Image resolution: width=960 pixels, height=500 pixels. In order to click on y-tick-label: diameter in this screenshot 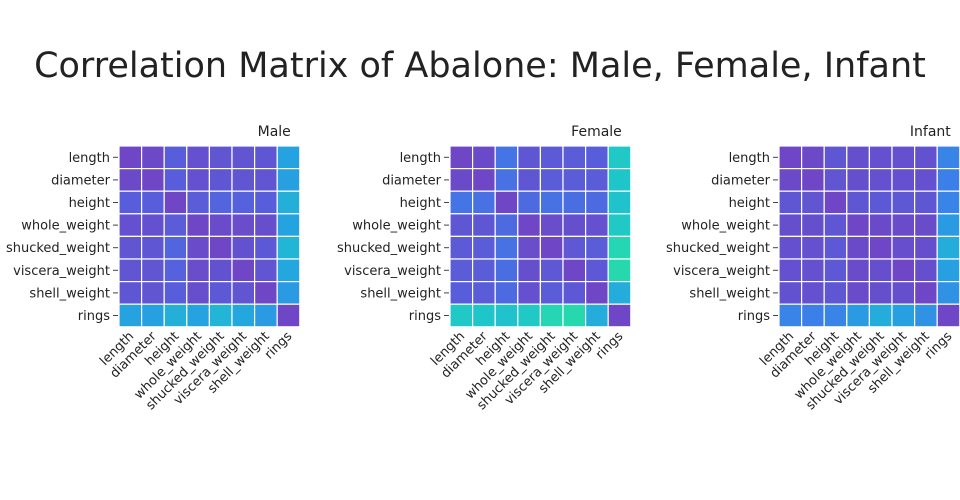, I will do `click(412, 180)`.